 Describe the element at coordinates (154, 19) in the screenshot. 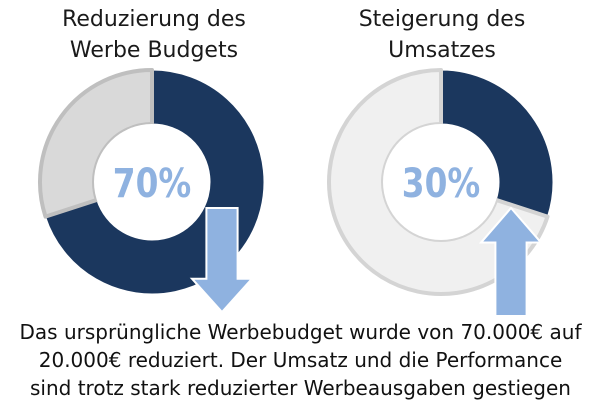

I see `title-line: Reduzierung des` at that location.